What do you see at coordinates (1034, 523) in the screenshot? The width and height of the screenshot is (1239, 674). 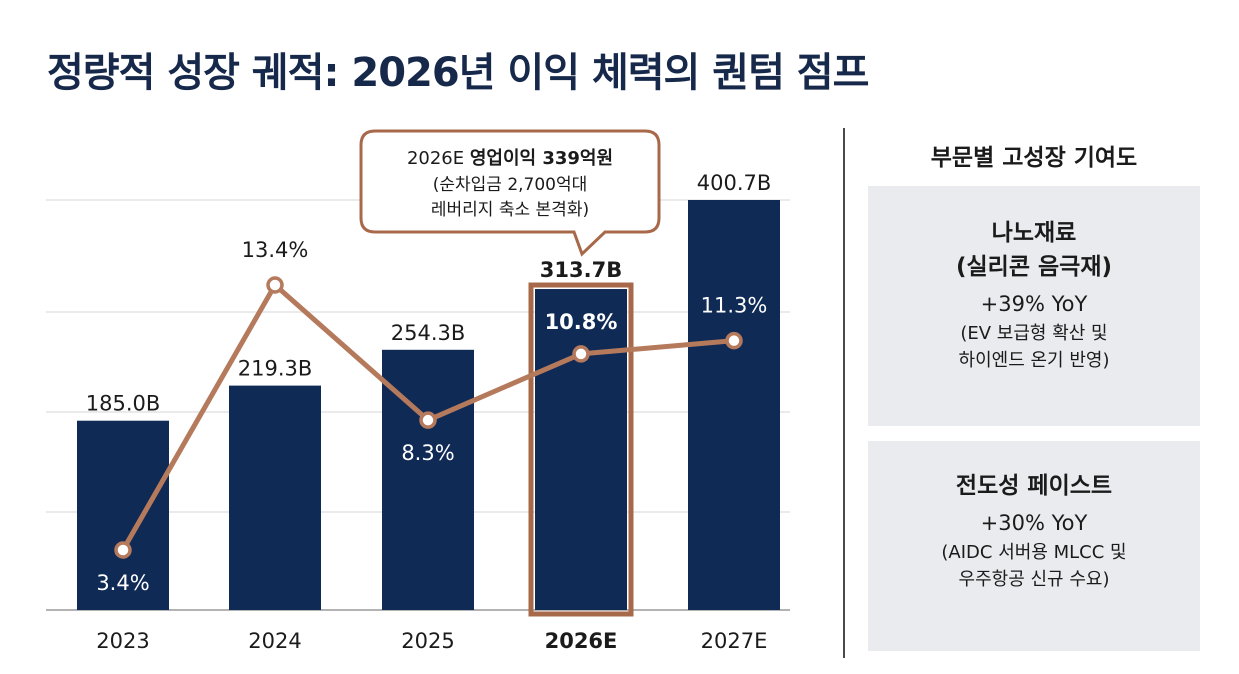 I see `segment-growth: +30% YoY` at bounding box center [1034, 523].